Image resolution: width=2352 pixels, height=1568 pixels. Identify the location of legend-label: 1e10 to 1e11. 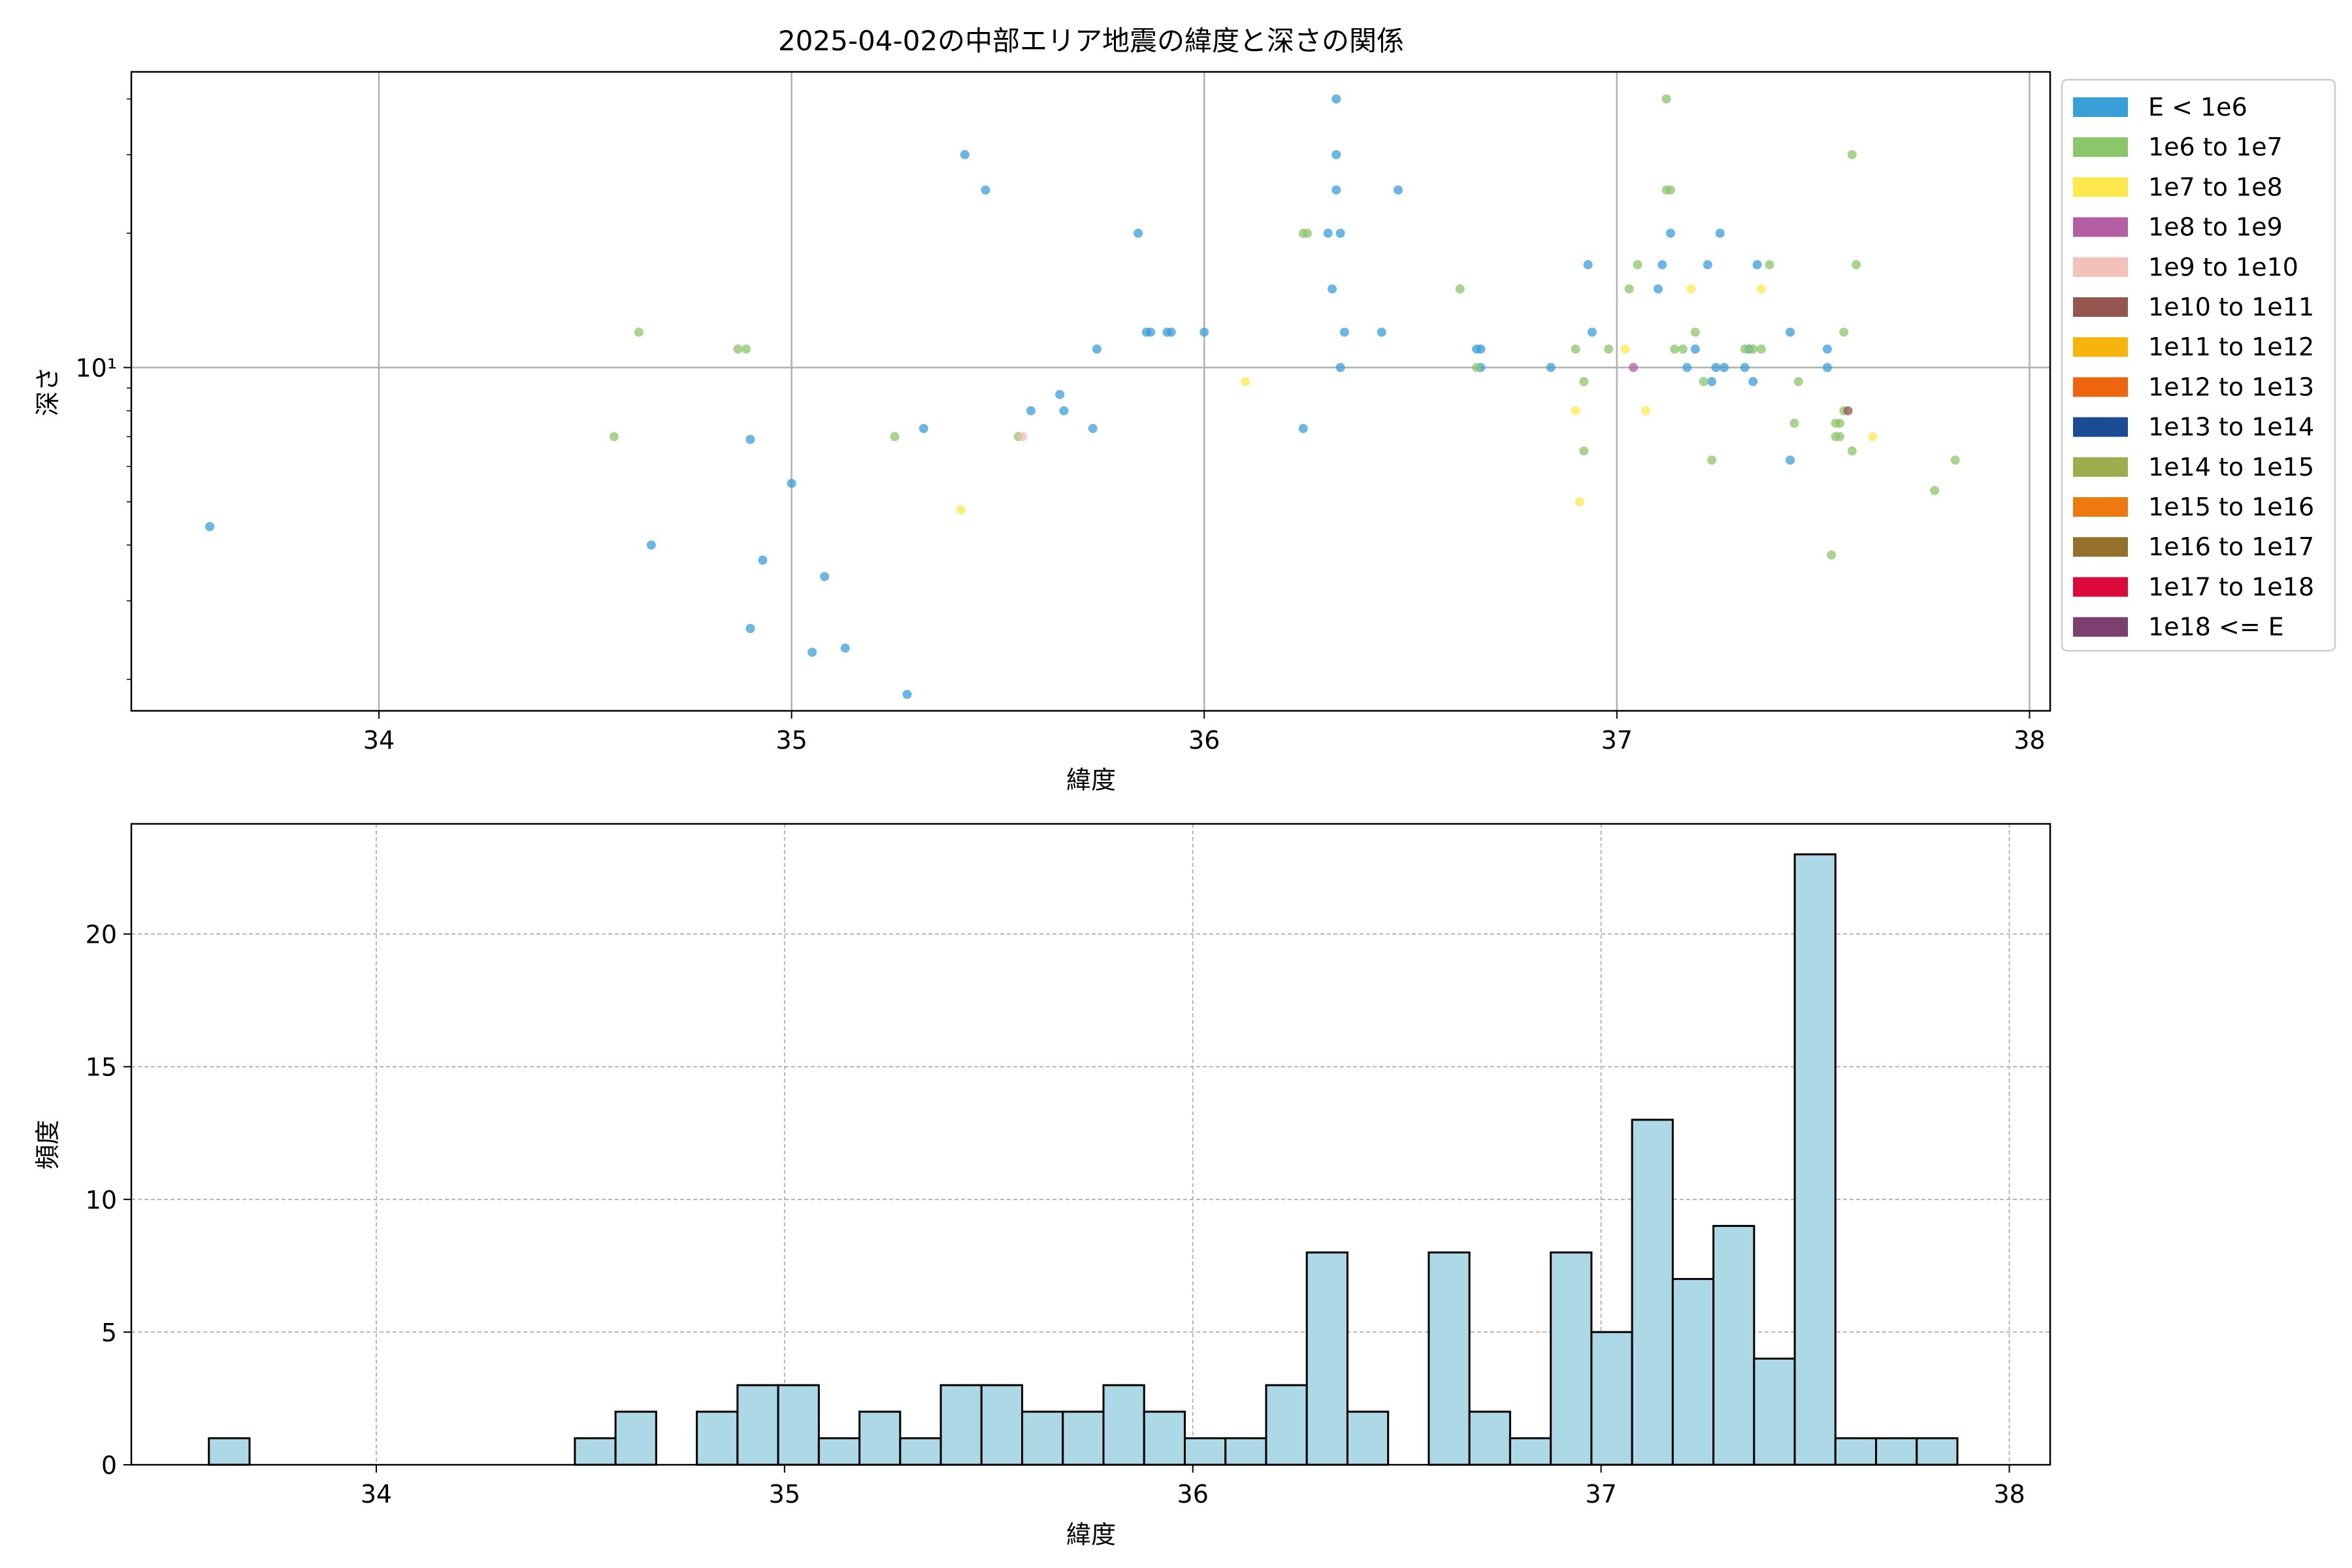
(2231, 307).